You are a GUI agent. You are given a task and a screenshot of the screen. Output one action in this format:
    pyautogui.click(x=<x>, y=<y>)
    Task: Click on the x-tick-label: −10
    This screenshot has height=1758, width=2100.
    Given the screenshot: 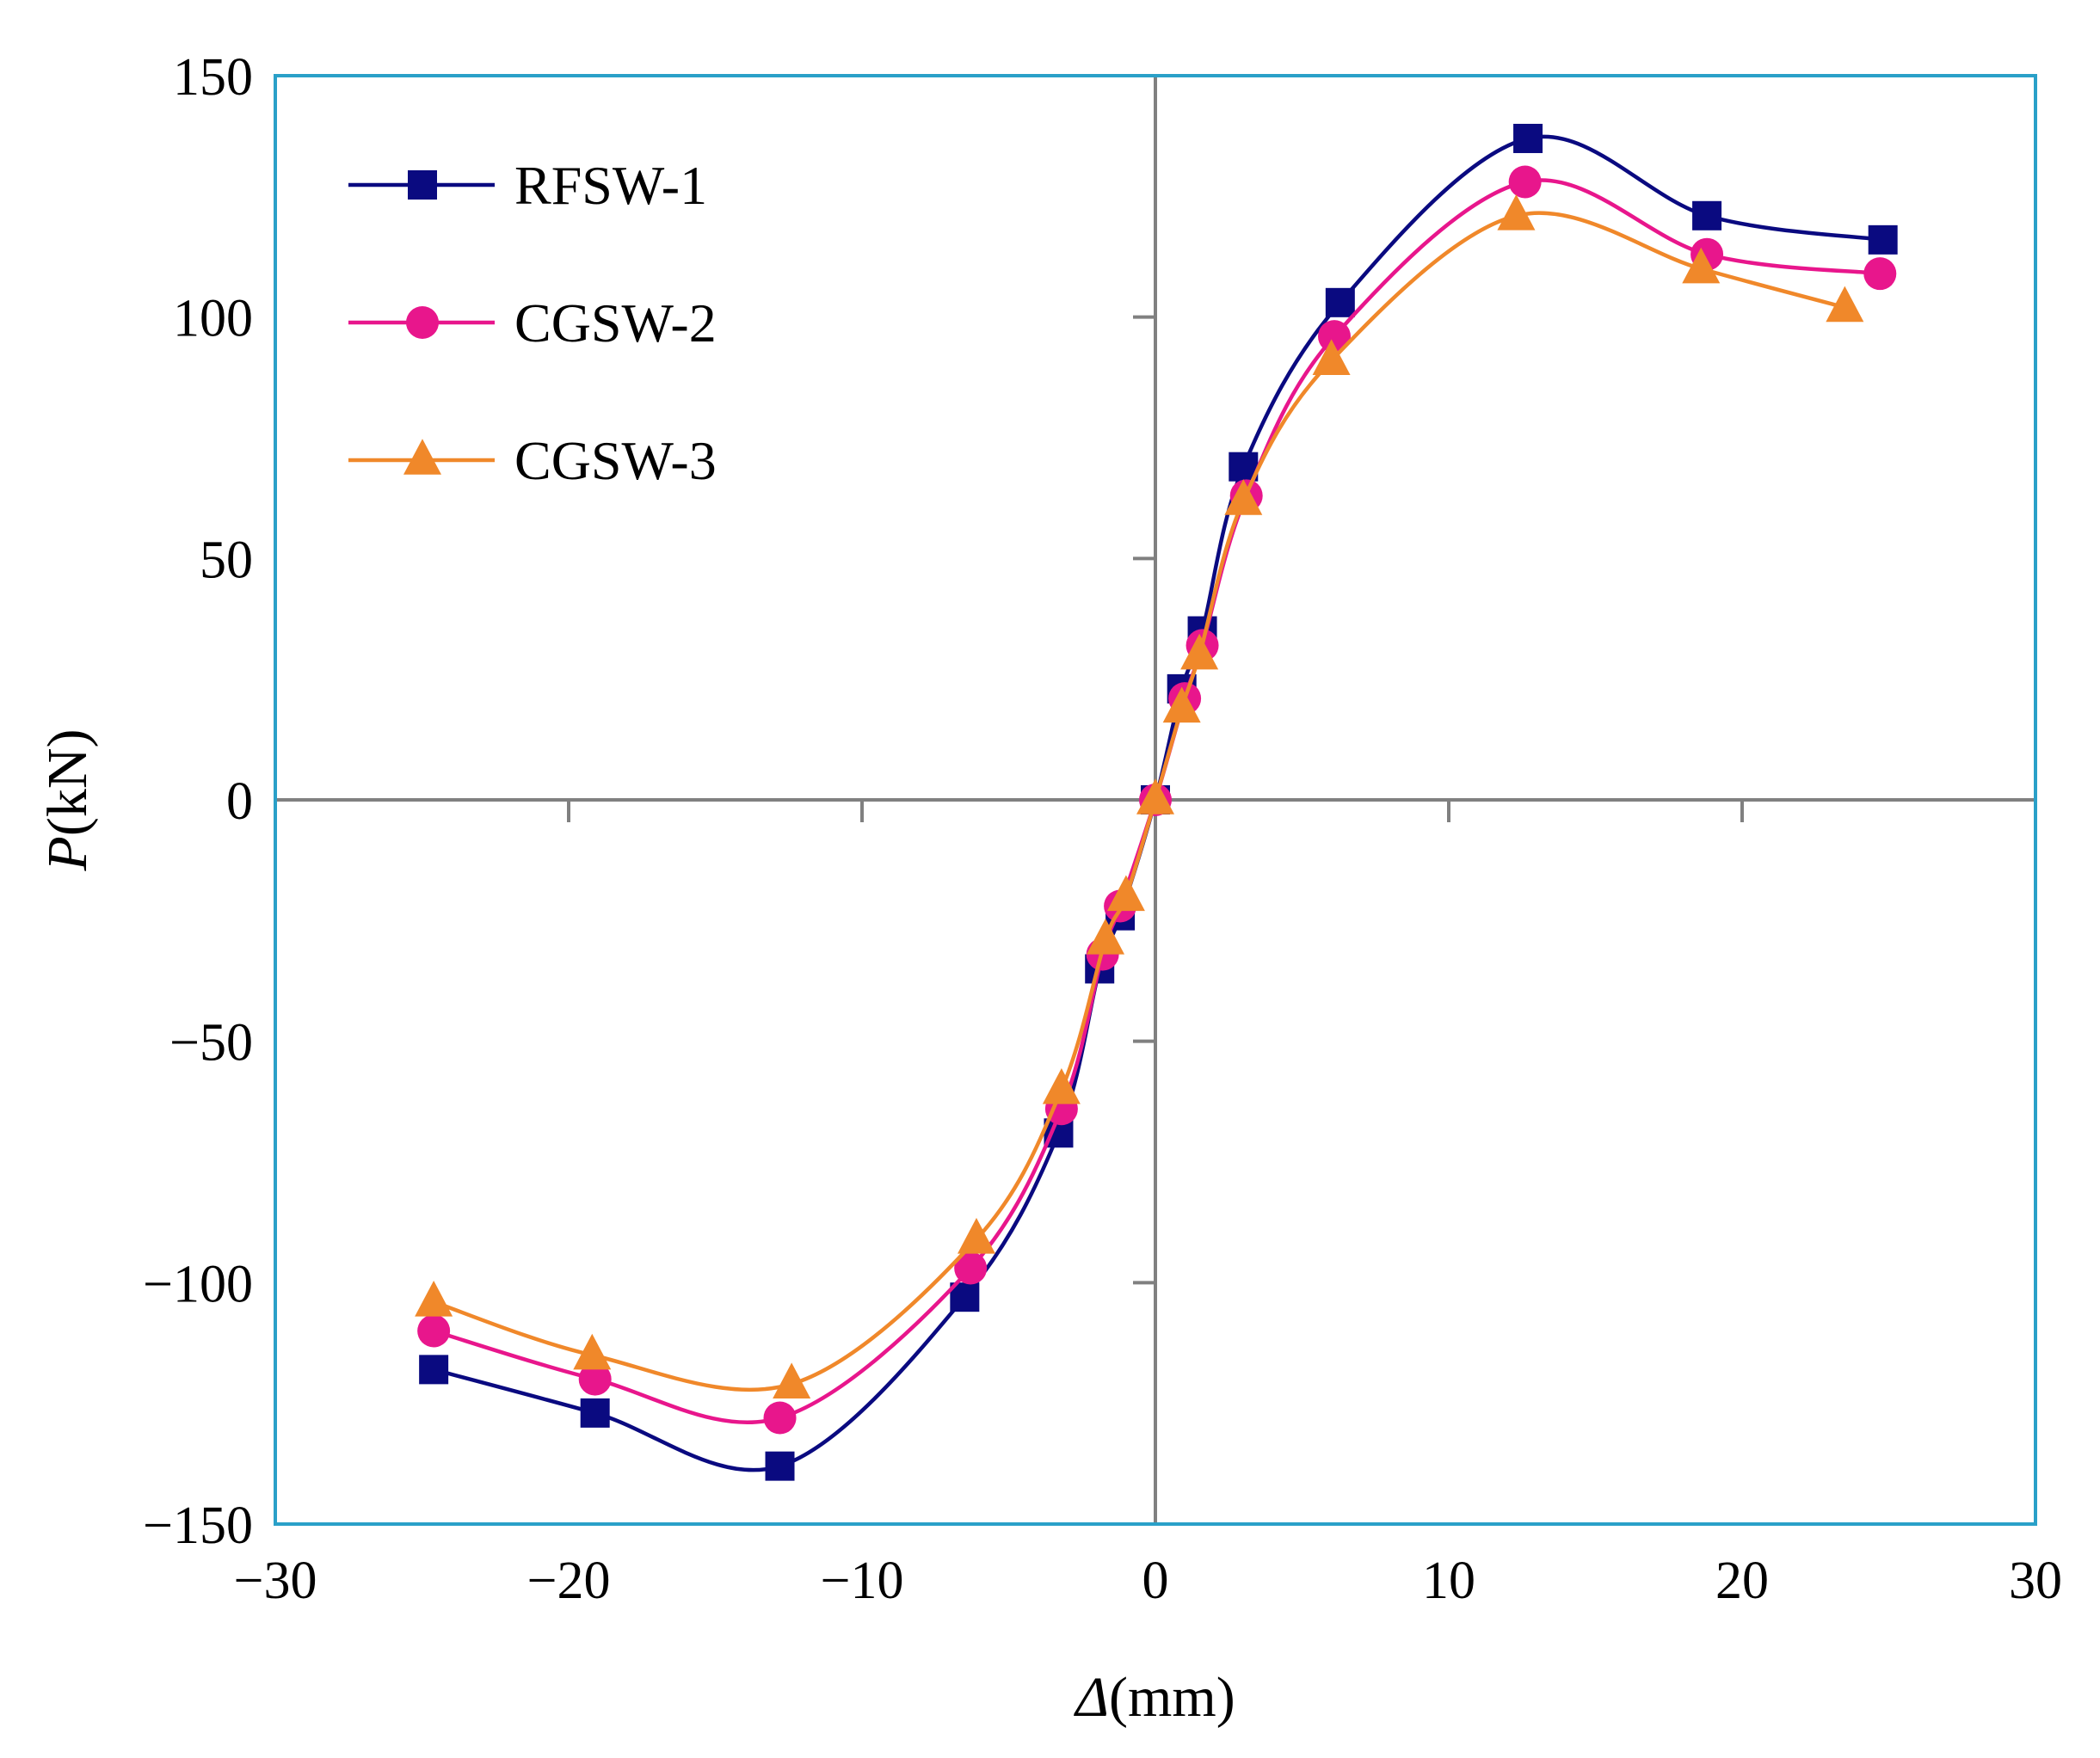 What is the action you would take?
    pyautogui.click(x=862, y=1581)
    